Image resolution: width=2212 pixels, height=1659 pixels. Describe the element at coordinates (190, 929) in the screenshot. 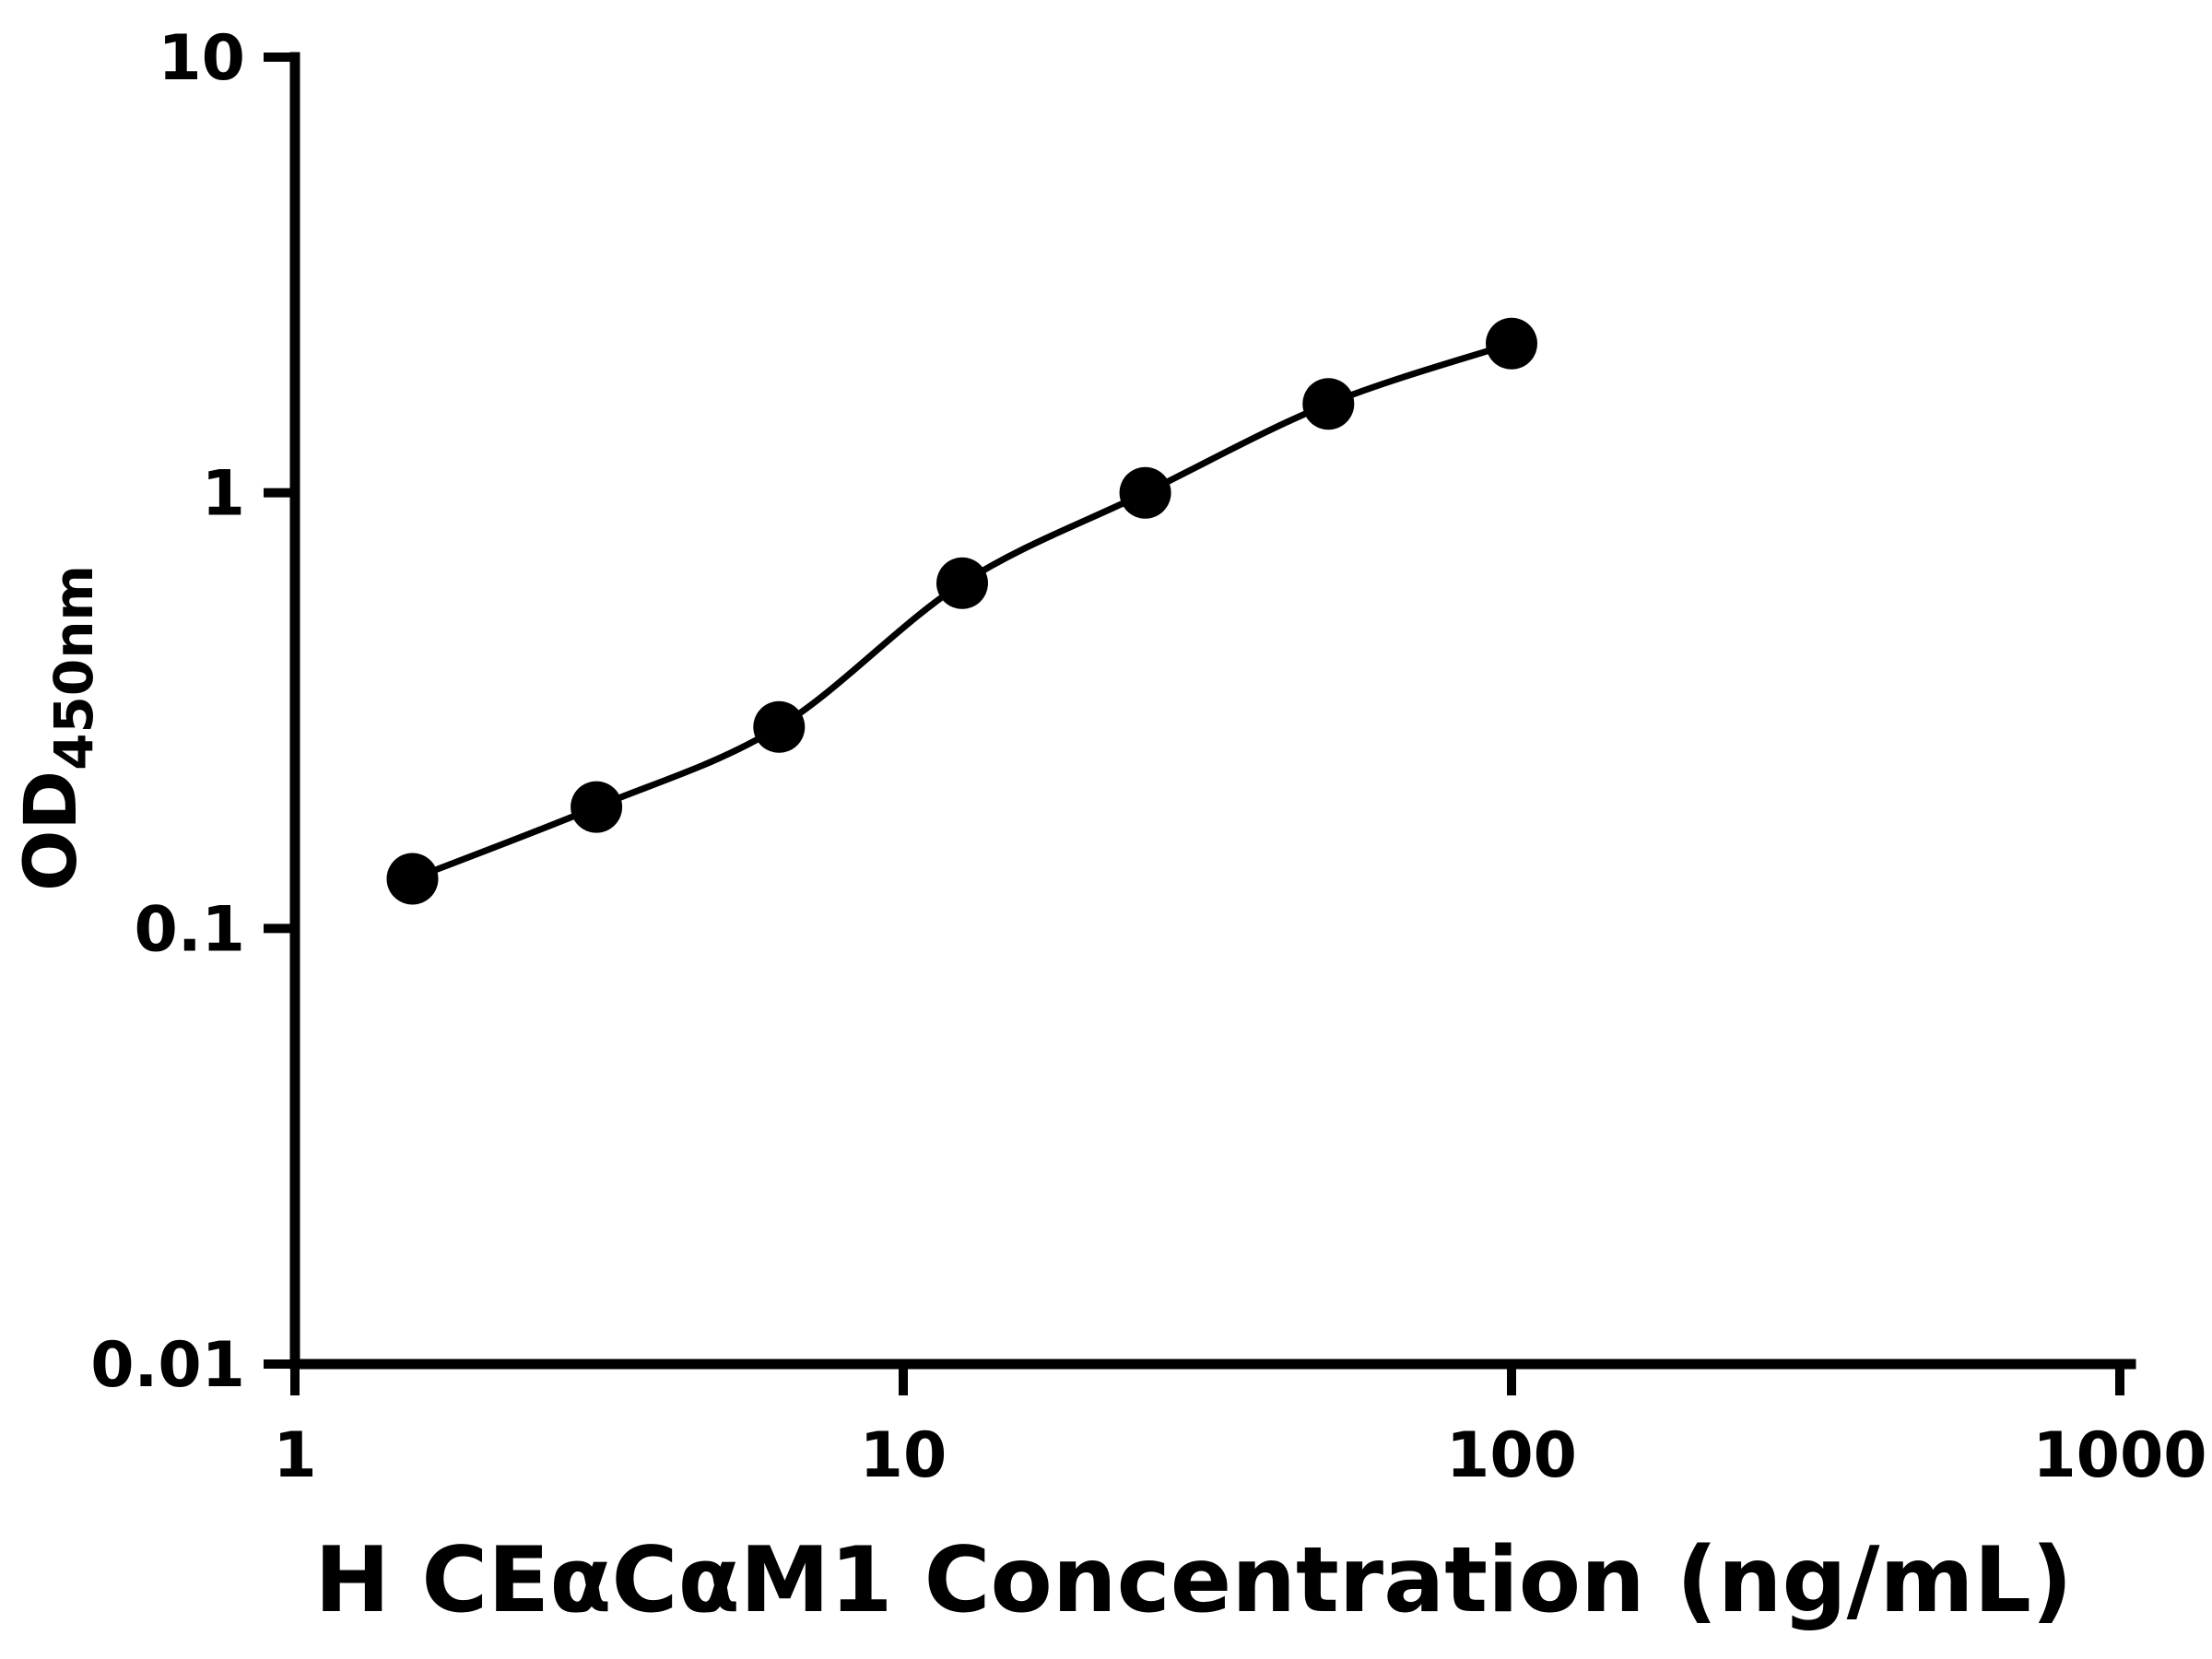

I see `y-tick-label: 0.1` at that location.